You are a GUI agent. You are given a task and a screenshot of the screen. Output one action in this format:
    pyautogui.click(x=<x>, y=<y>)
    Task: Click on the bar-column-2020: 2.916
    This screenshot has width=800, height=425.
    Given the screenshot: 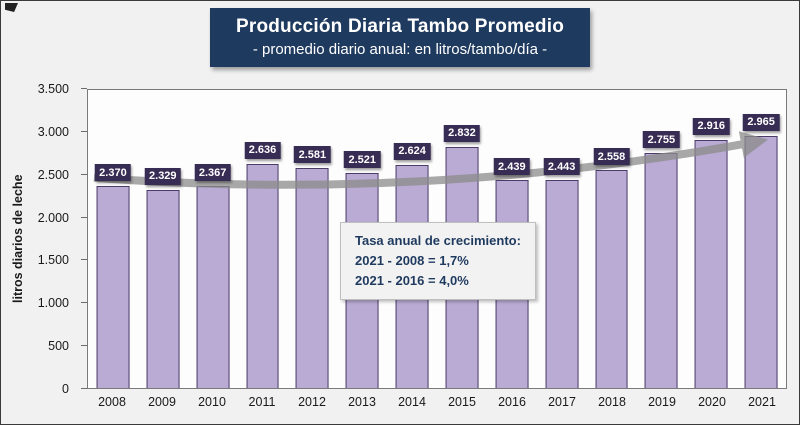 What is the action you would take?
    pyautogui.click(x=711, y=239)
    